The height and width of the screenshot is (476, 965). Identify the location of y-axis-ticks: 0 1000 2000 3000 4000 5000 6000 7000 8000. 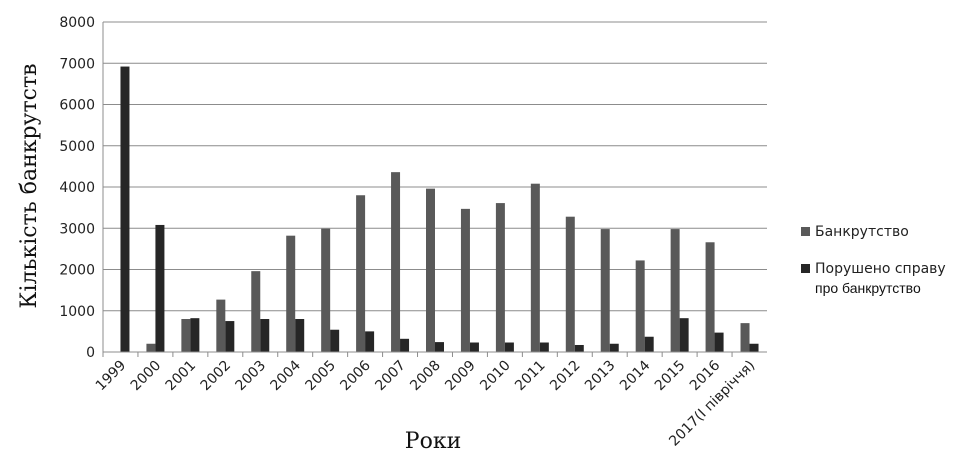
(77, 188).